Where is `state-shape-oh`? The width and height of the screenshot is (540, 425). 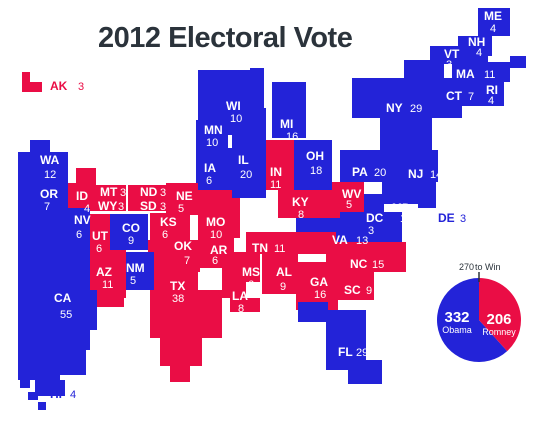
state-shape-oh is located at coordinates (312, 167).